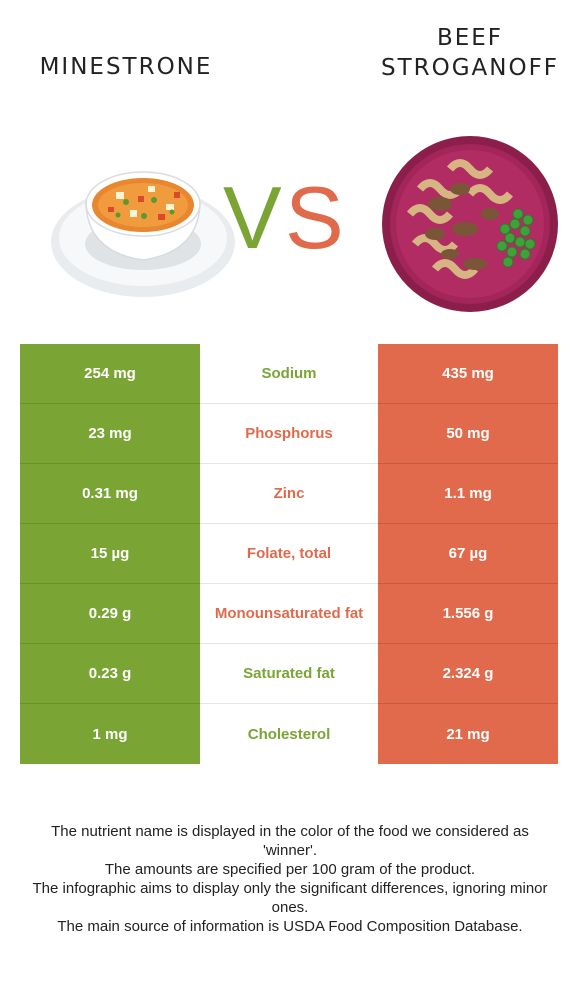  I want to click on table-row: 0.31 mg Zinc 1.1 mg, so click(289, 494).